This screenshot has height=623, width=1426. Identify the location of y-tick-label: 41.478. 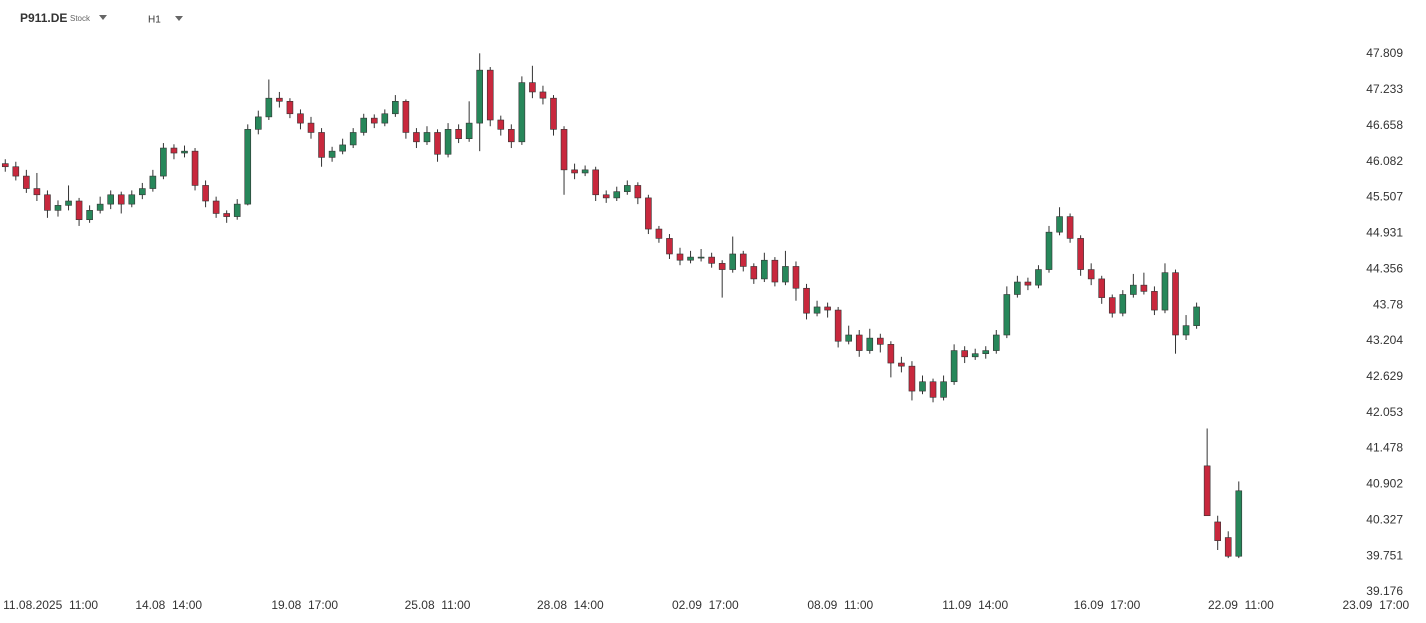
(1384, 448).